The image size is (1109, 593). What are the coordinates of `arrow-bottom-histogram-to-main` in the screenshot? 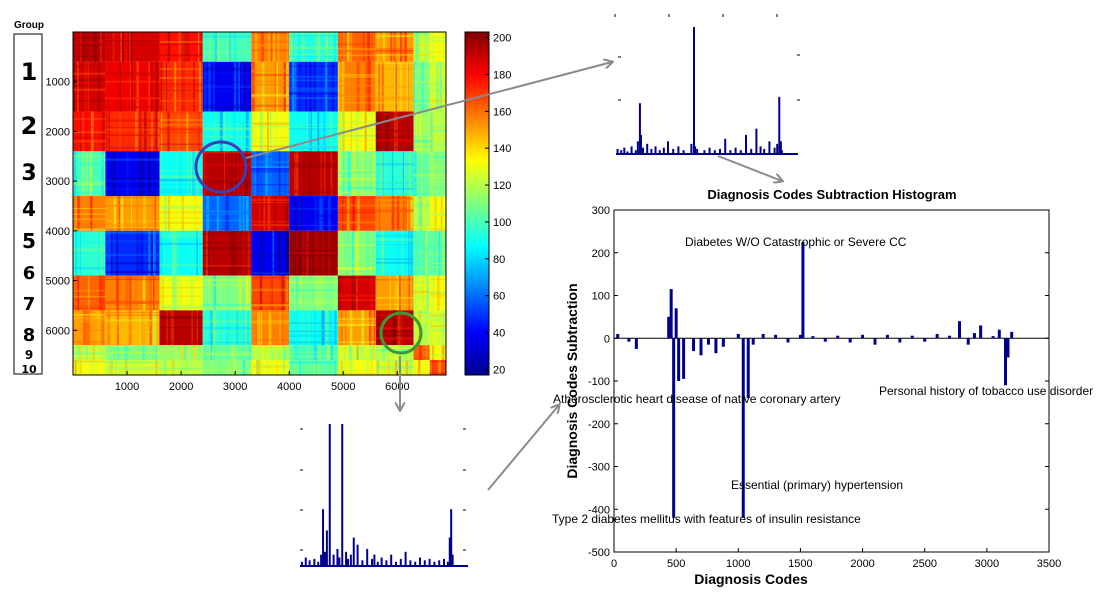 It's located at (523, 448).